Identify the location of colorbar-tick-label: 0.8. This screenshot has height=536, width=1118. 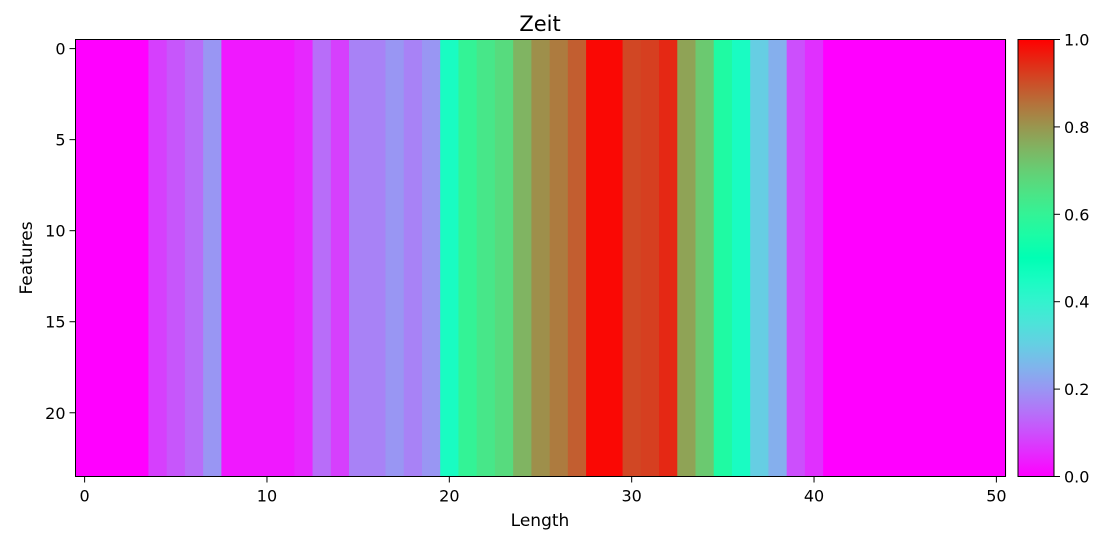
(1076, 127).